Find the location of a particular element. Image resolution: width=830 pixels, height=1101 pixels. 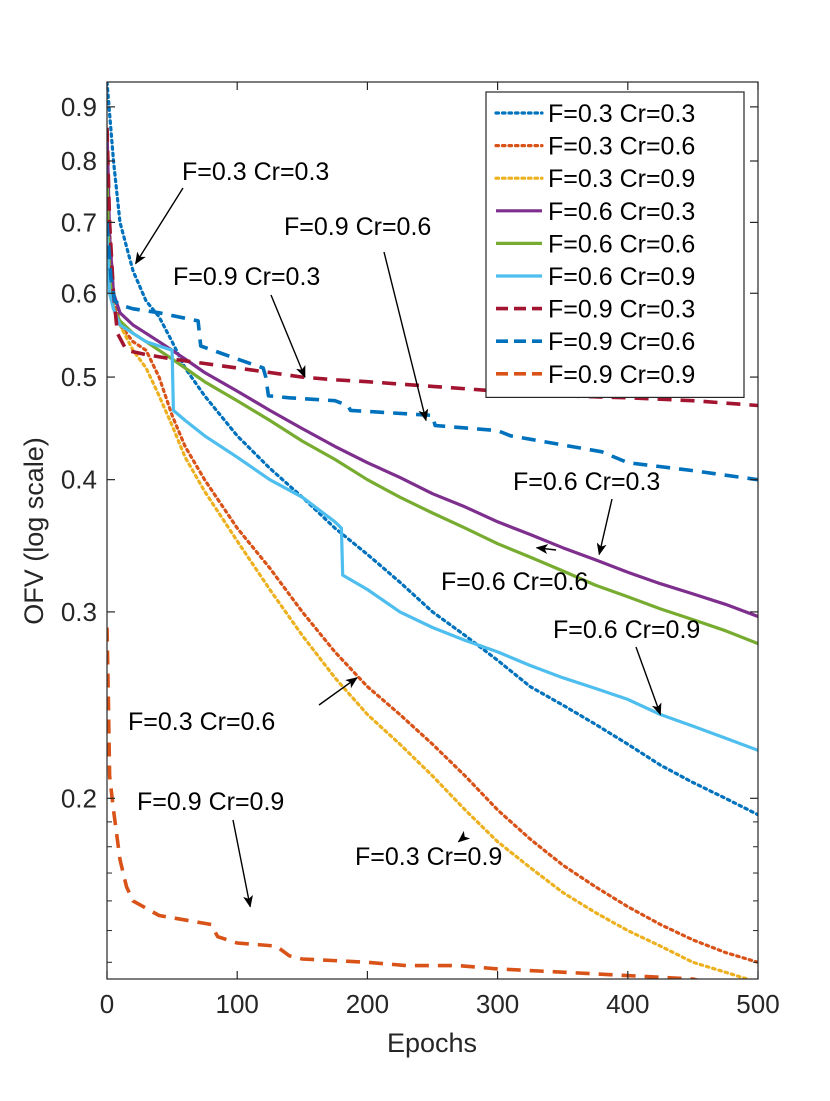

y-tick-label: 0.9 is located at coordinates (79, 107).